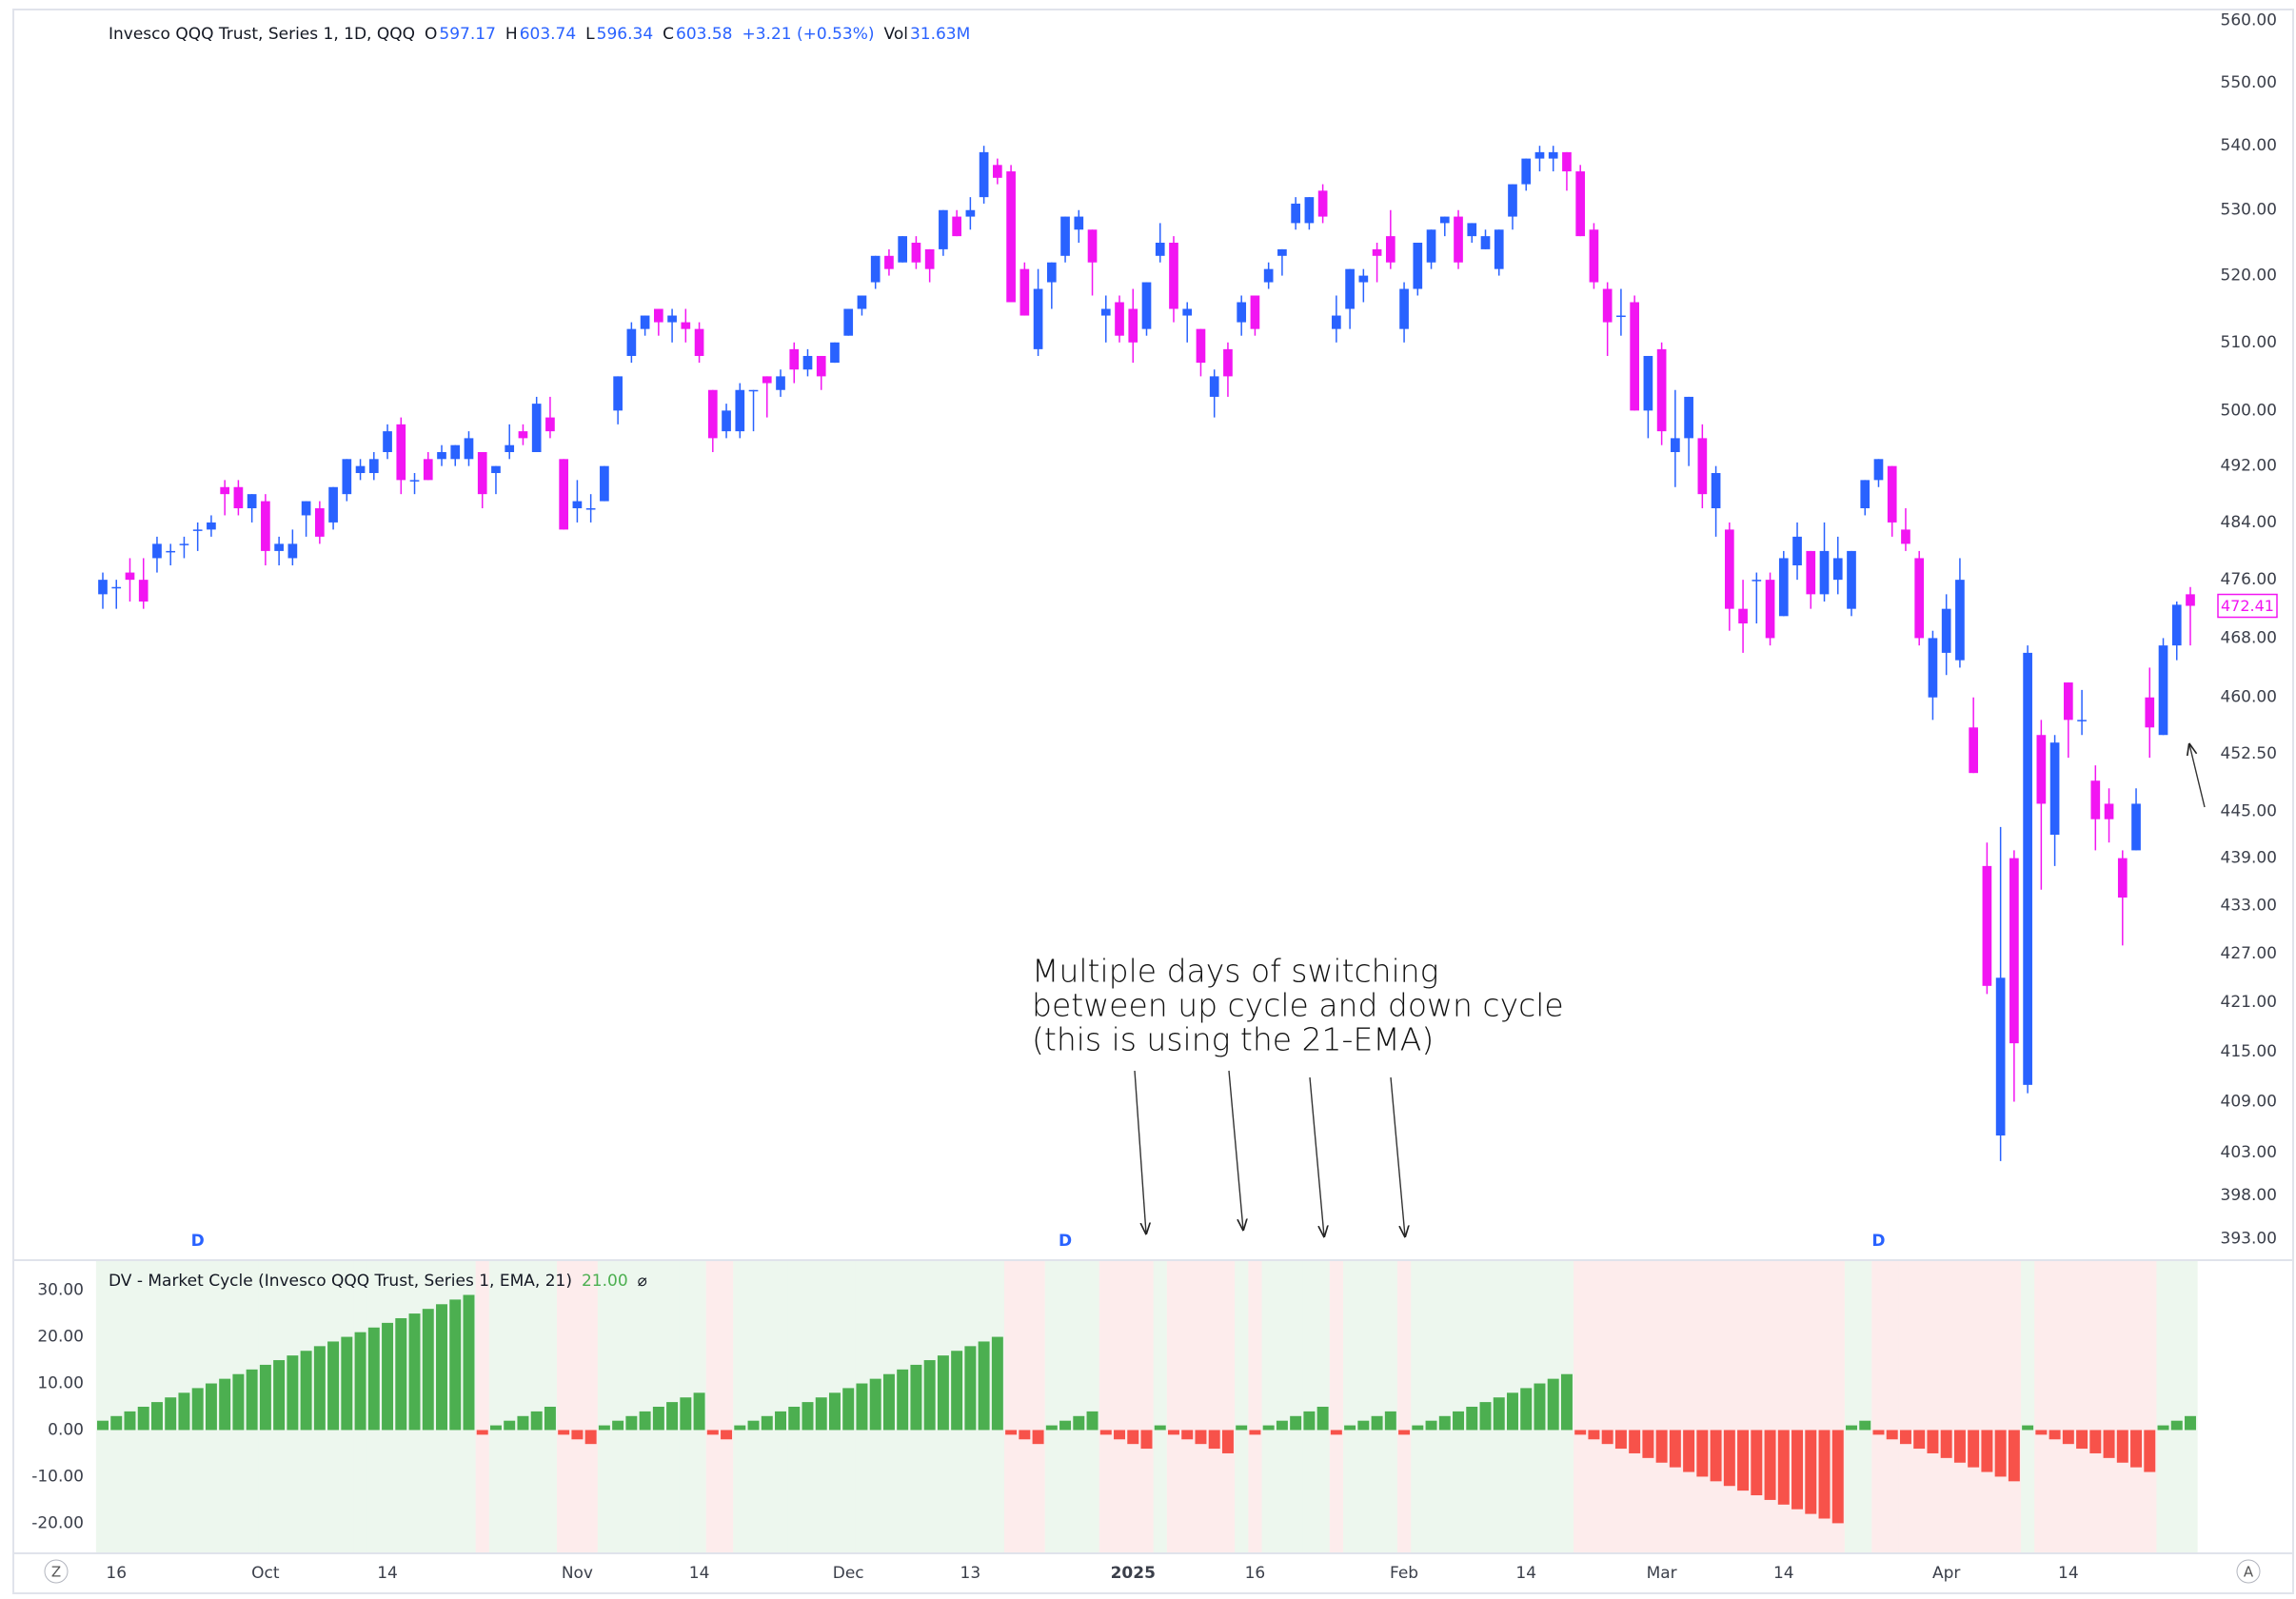 The width and height of the screenshot is (2296, 1599). Describe the element at coordinates (2247, 606) in the screenshot. I see `last-price-tag` at that location.